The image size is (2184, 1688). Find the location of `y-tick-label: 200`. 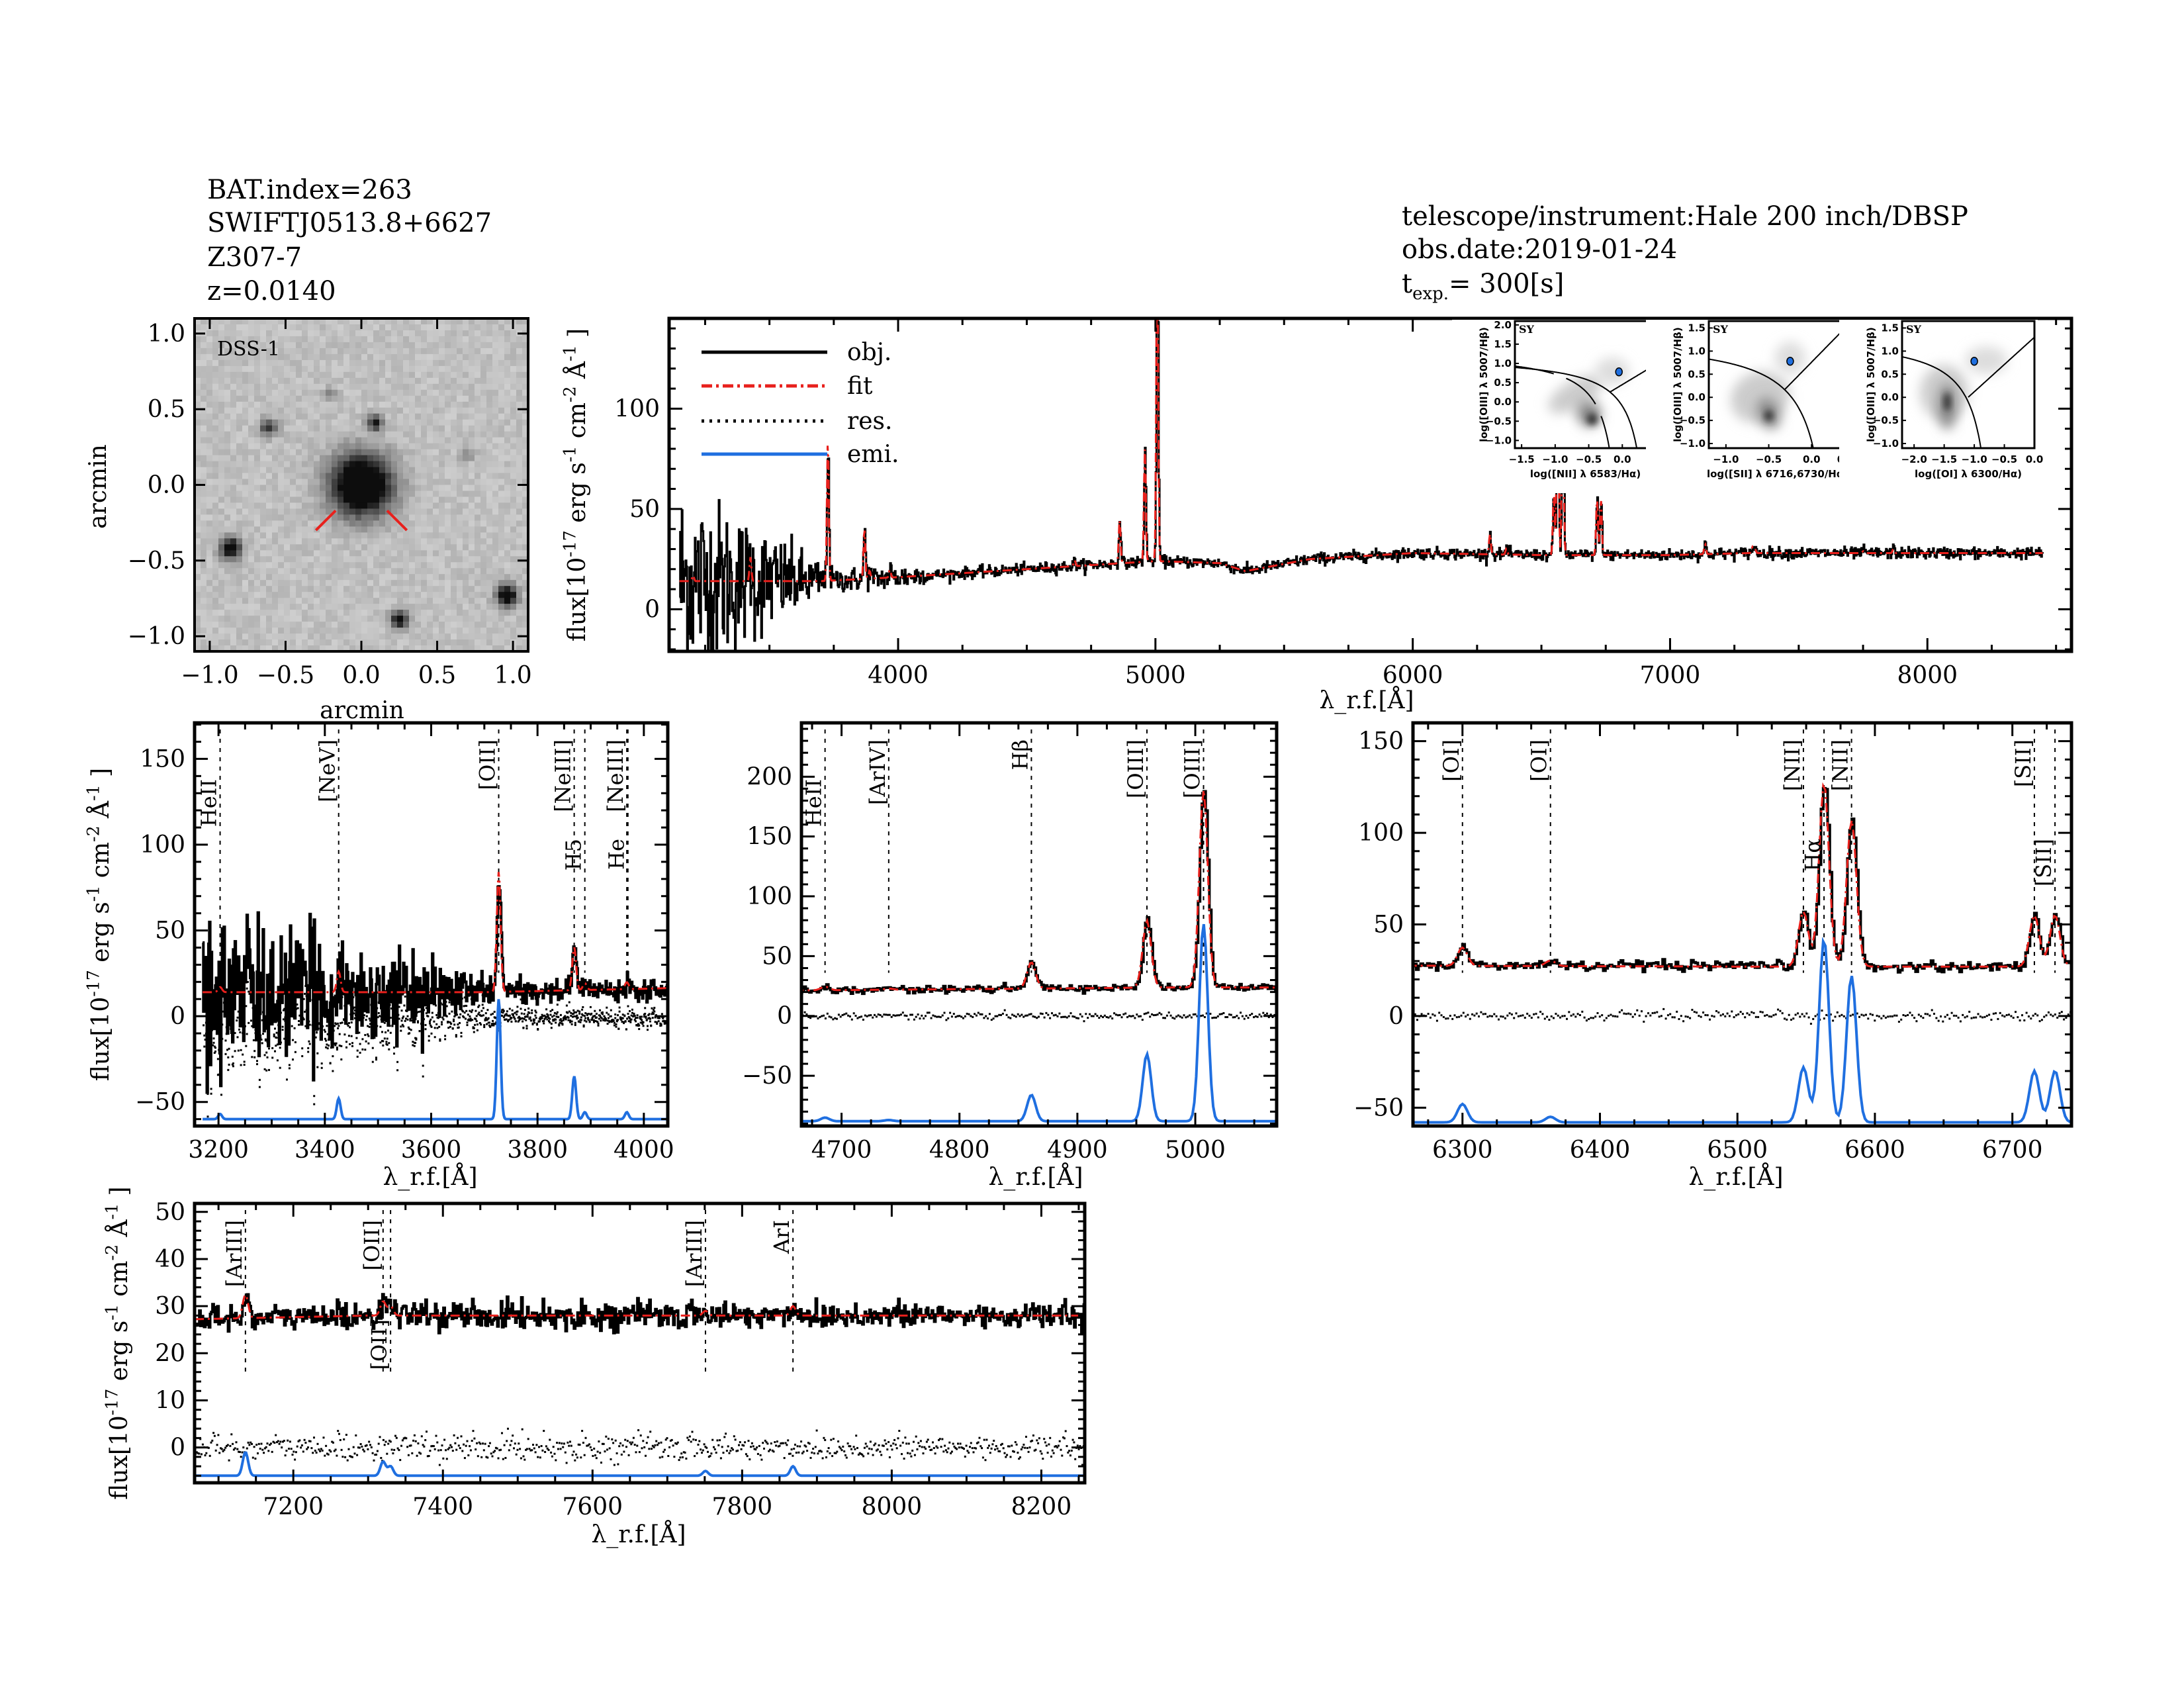

y-tick-label: 200 is located at coordinates (769, 776).